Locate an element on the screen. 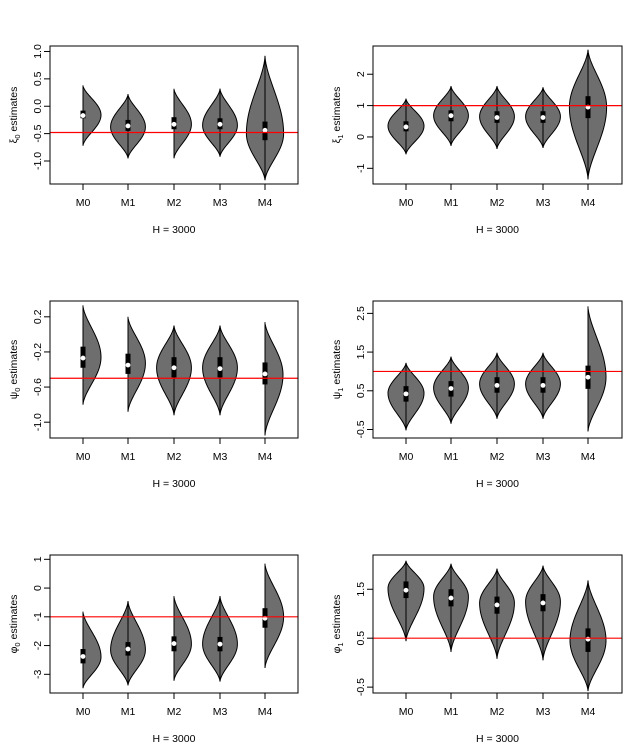 Image resolution: width=635 pixels, height=752 pixels. violin-M1 is located at coordinates (136, 365).